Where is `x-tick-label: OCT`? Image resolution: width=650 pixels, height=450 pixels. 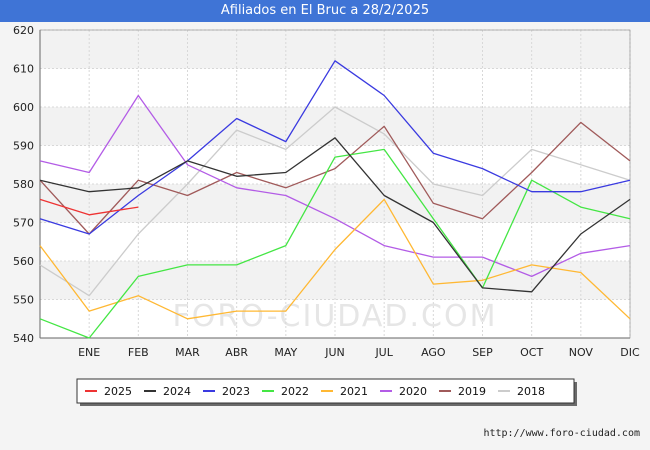 x-tick-label: OCT is located at coordinates (531, 352).